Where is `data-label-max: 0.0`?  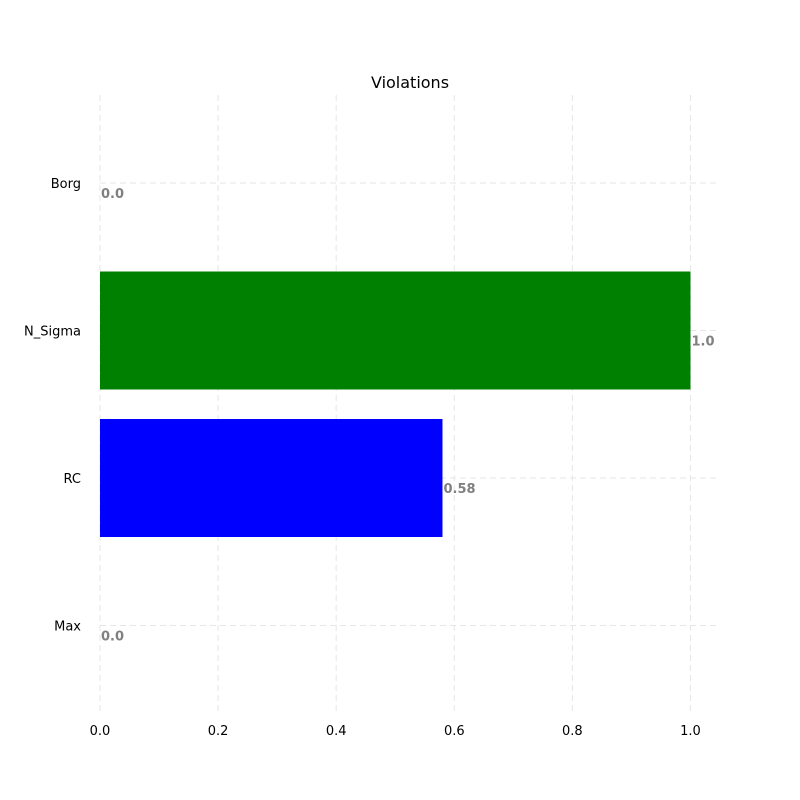
data-label-max: 0.0 is located at coordinates (112, 637).